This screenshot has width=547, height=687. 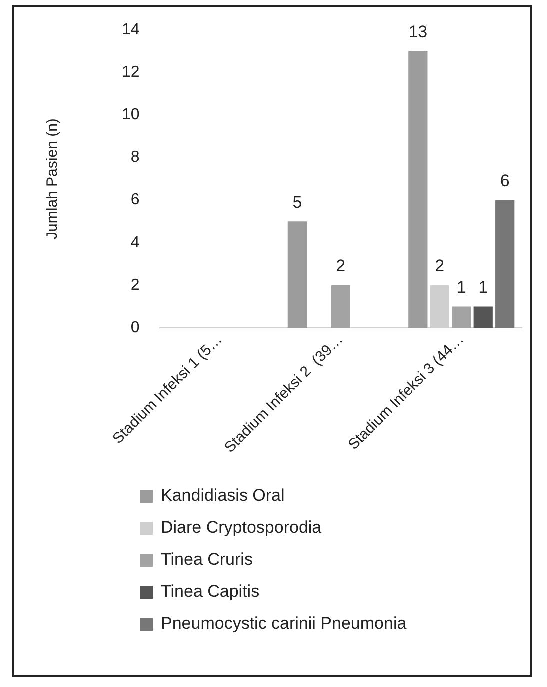 What do you see at coordinates (223, 496) in the screenshot?
I see `legend-label: Kandidiasis Oral` at bounding box center [223, 496].